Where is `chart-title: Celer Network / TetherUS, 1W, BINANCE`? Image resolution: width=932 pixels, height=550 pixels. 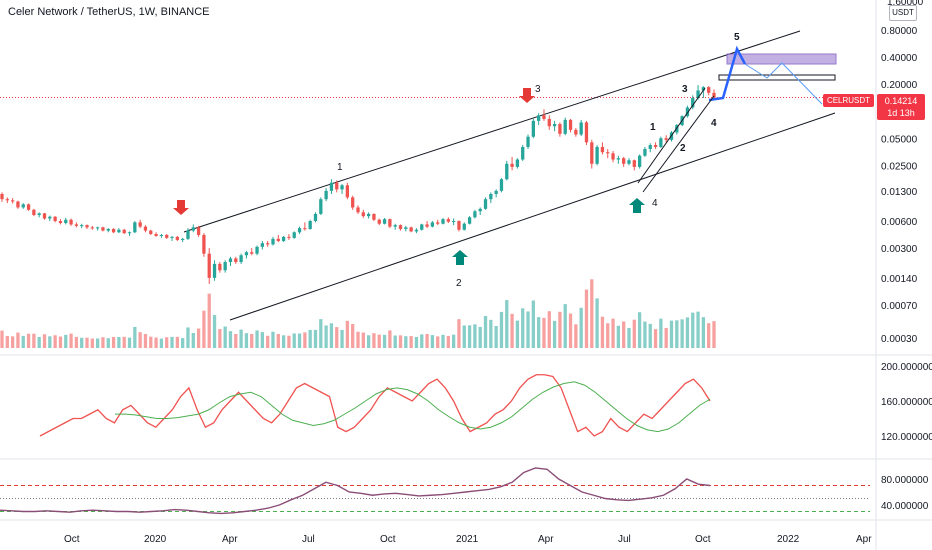 chart-title: Celer Network / TetherUS, 1W, BINANCE is located at coordinates (109, 12).